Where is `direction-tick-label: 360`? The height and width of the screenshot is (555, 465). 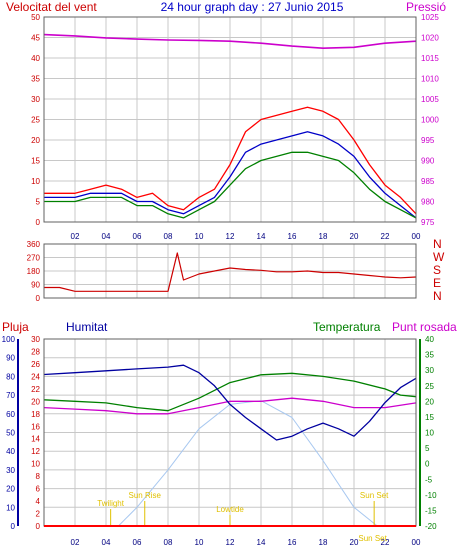
direction-tick-label: 360 is located at coordinates (34, 244).